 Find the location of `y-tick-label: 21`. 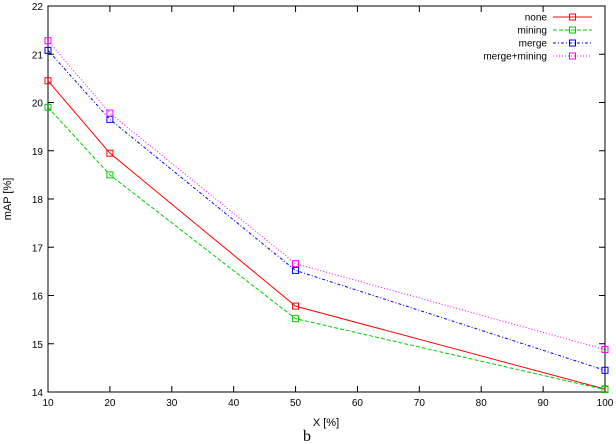

y-tick-label: 21 is located at coordinates (38, 55).